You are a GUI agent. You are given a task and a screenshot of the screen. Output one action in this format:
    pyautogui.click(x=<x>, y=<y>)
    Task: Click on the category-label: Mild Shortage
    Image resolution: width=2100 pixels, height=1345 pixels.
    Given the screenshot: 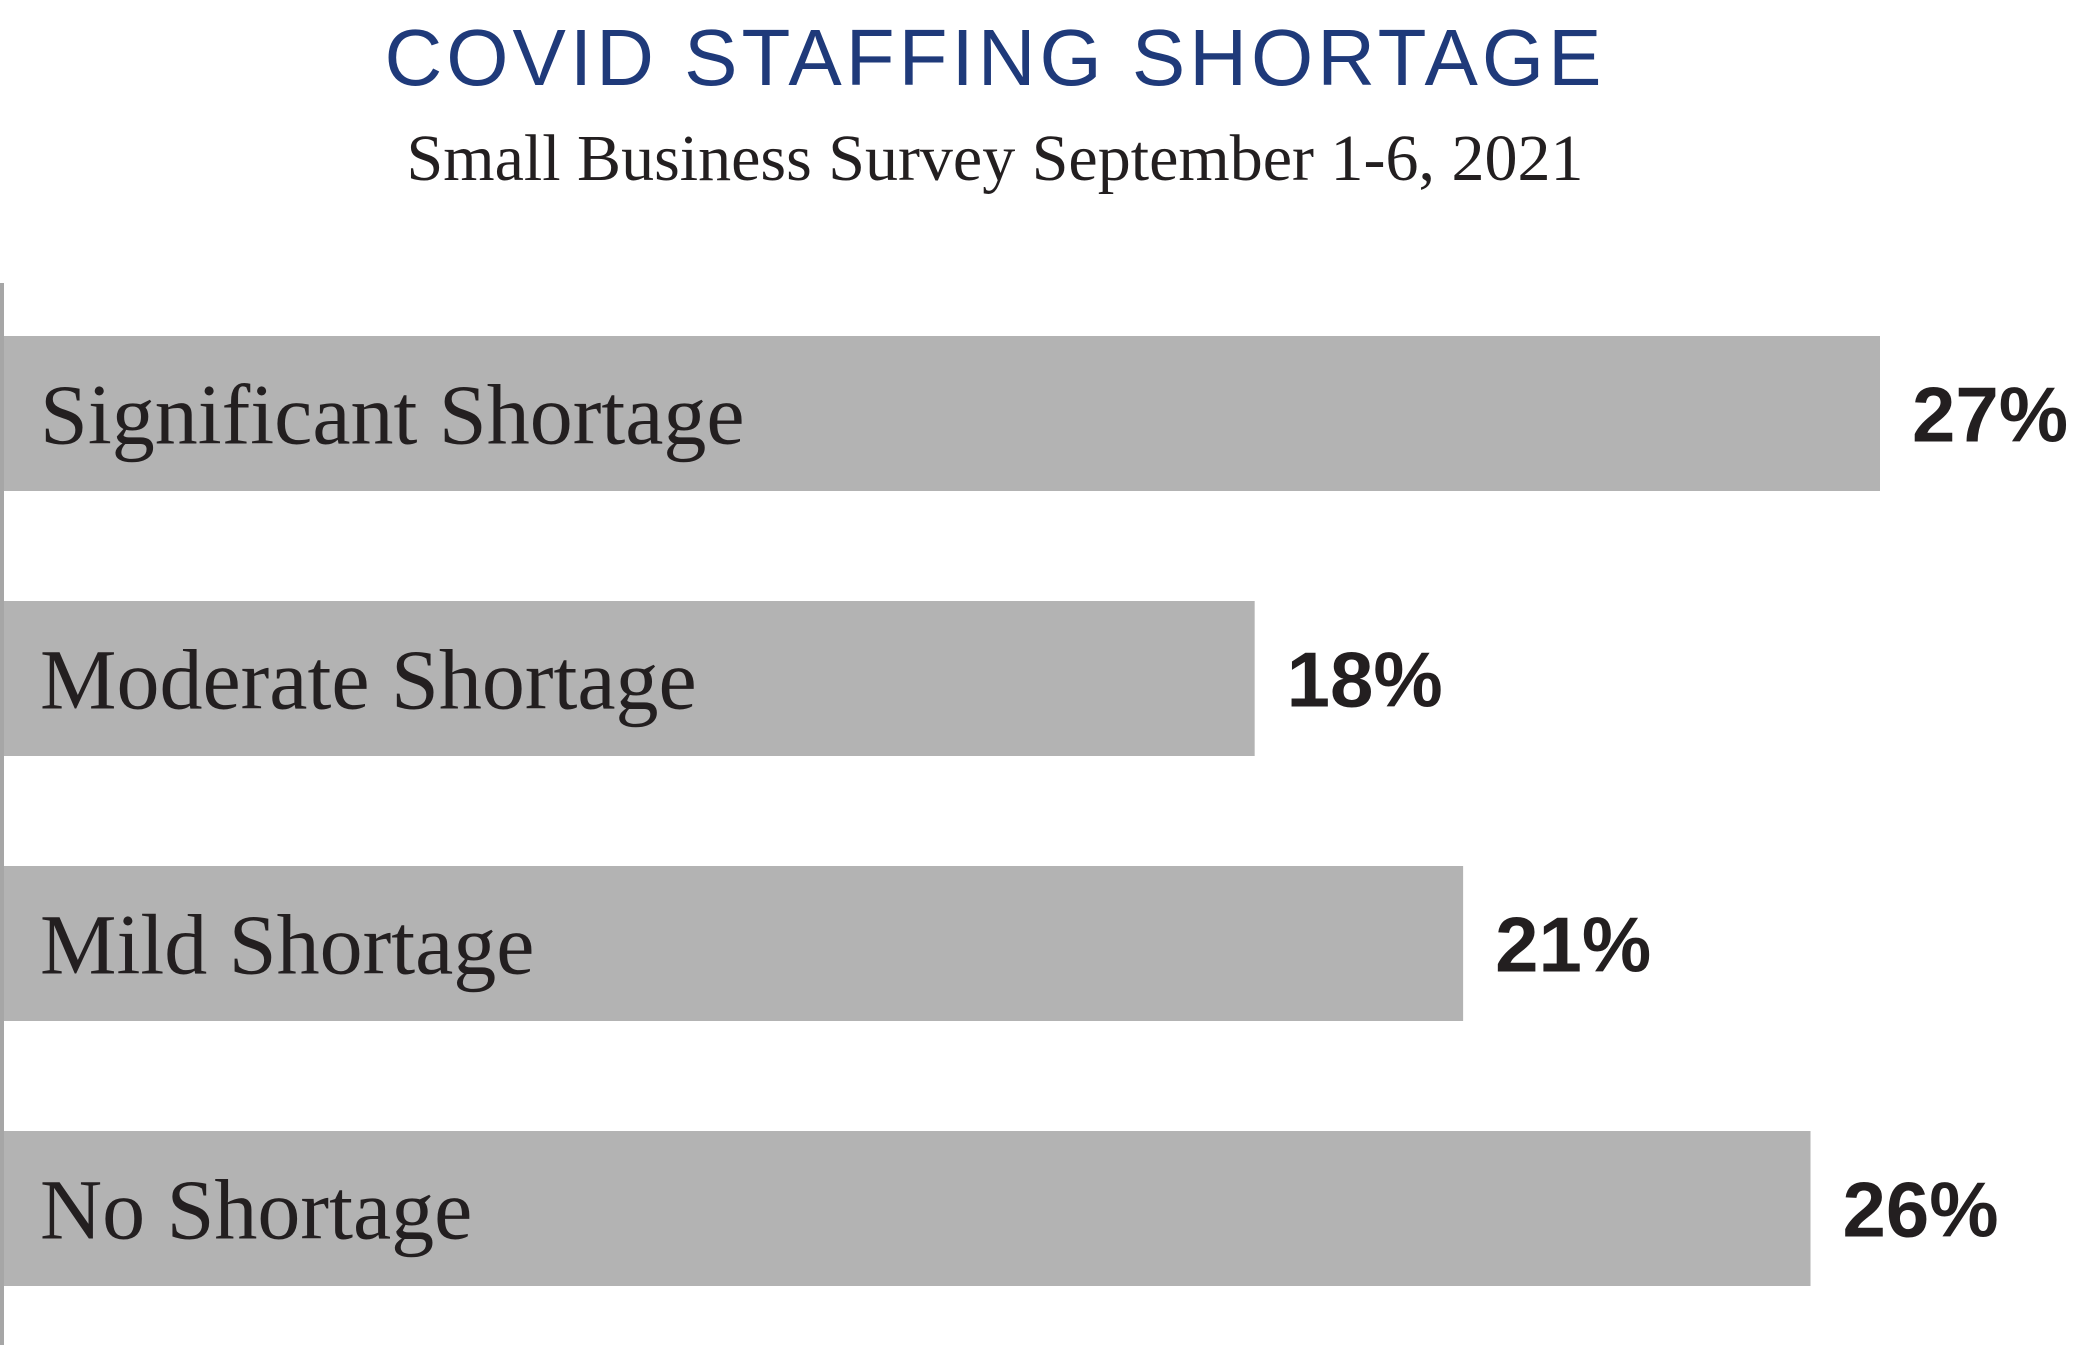 What is the action you would take?
    pyautogui.click(x=287, y=945)
    